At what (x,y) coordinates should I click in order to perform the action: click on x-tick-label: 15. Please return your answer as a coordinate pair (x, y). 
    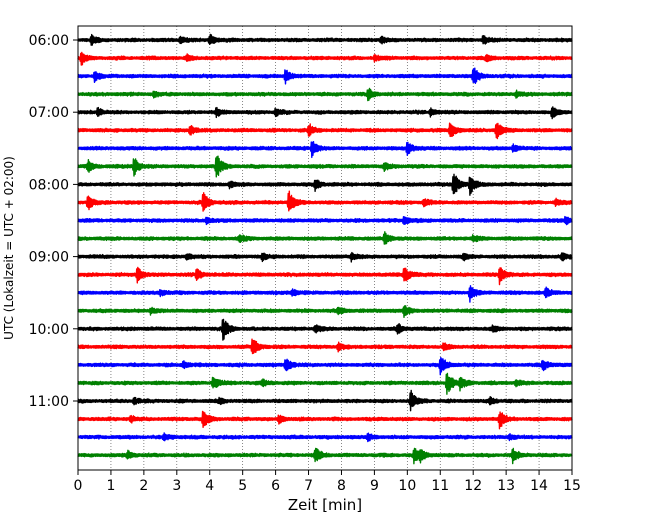
    Looking at the image, I should click on (572, 486).